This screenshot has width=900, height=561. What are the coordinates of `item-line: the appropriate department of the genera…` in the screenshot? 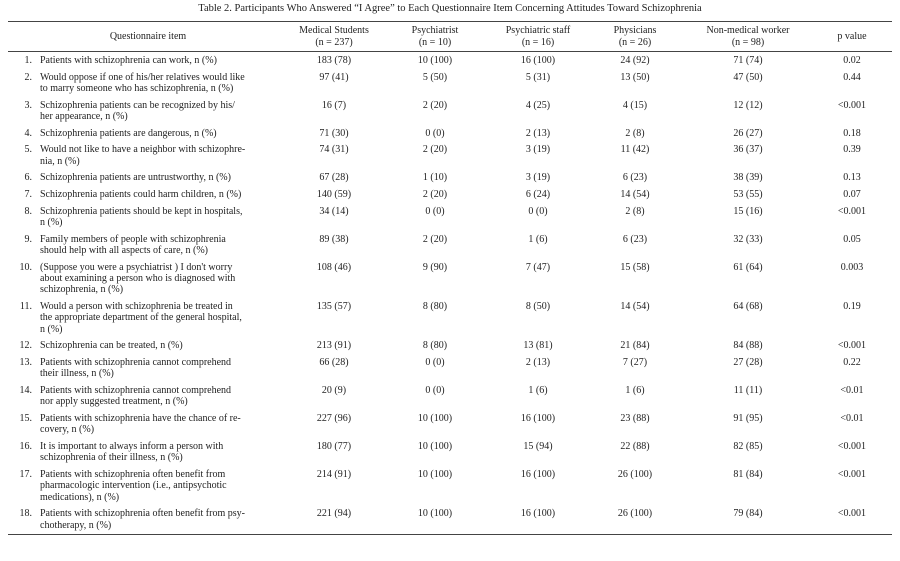 It's located at (141, 318).